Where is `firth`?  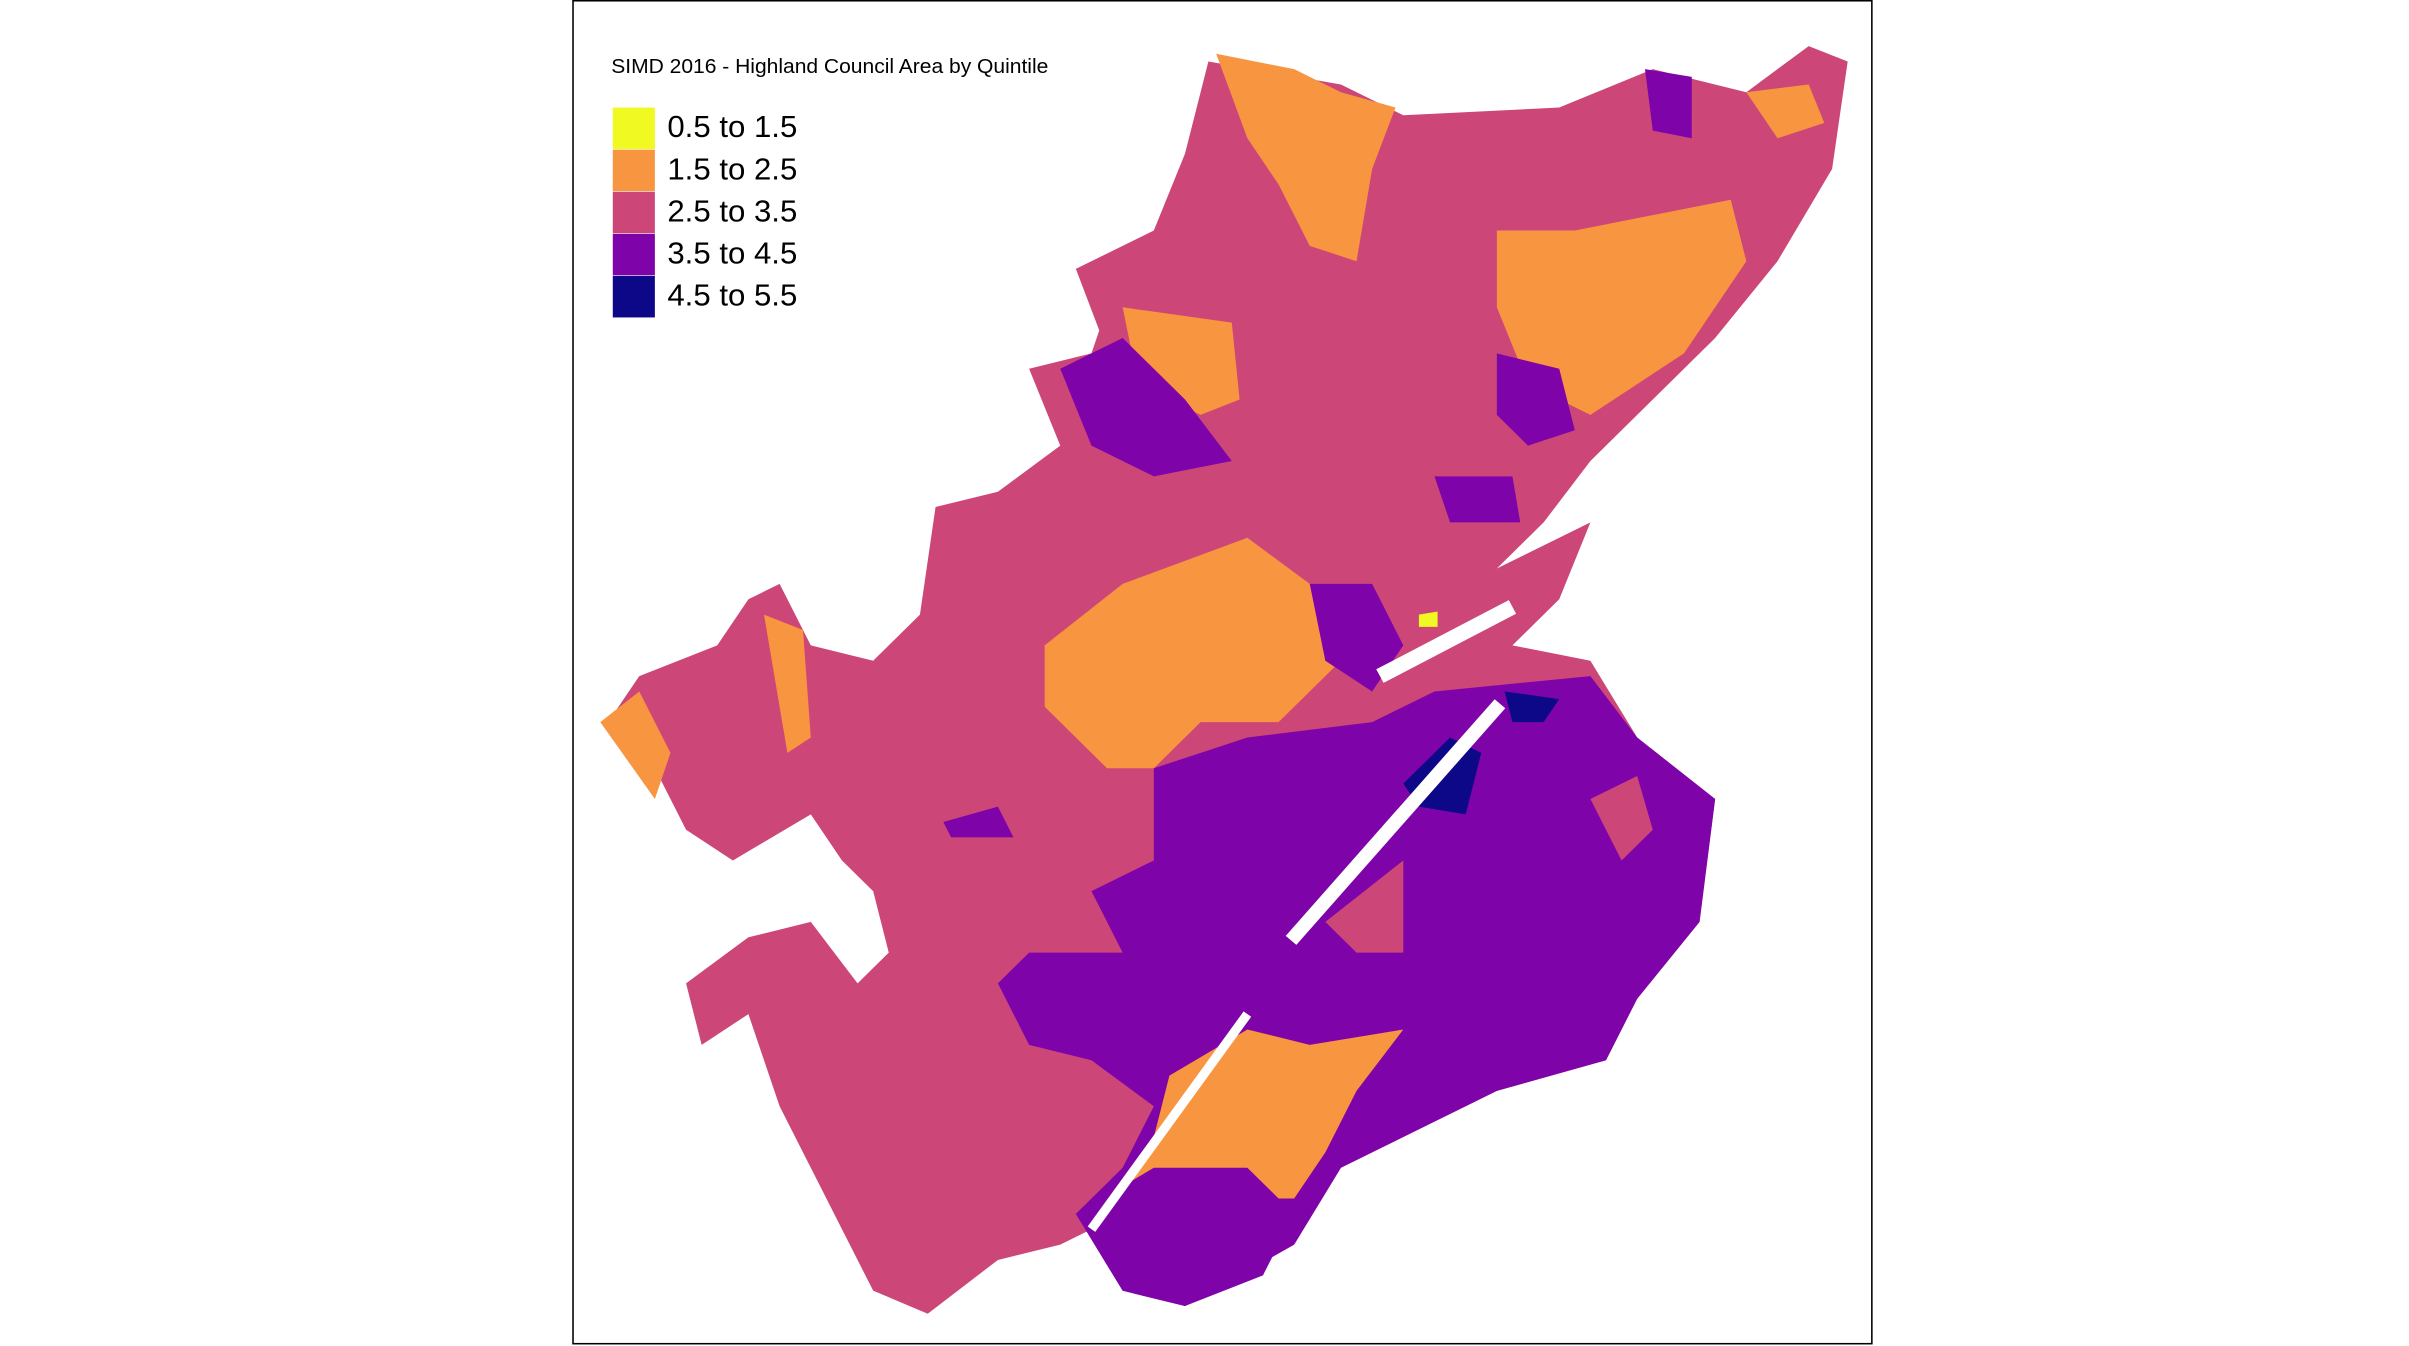 firth is located at coordinates (1446, 641).